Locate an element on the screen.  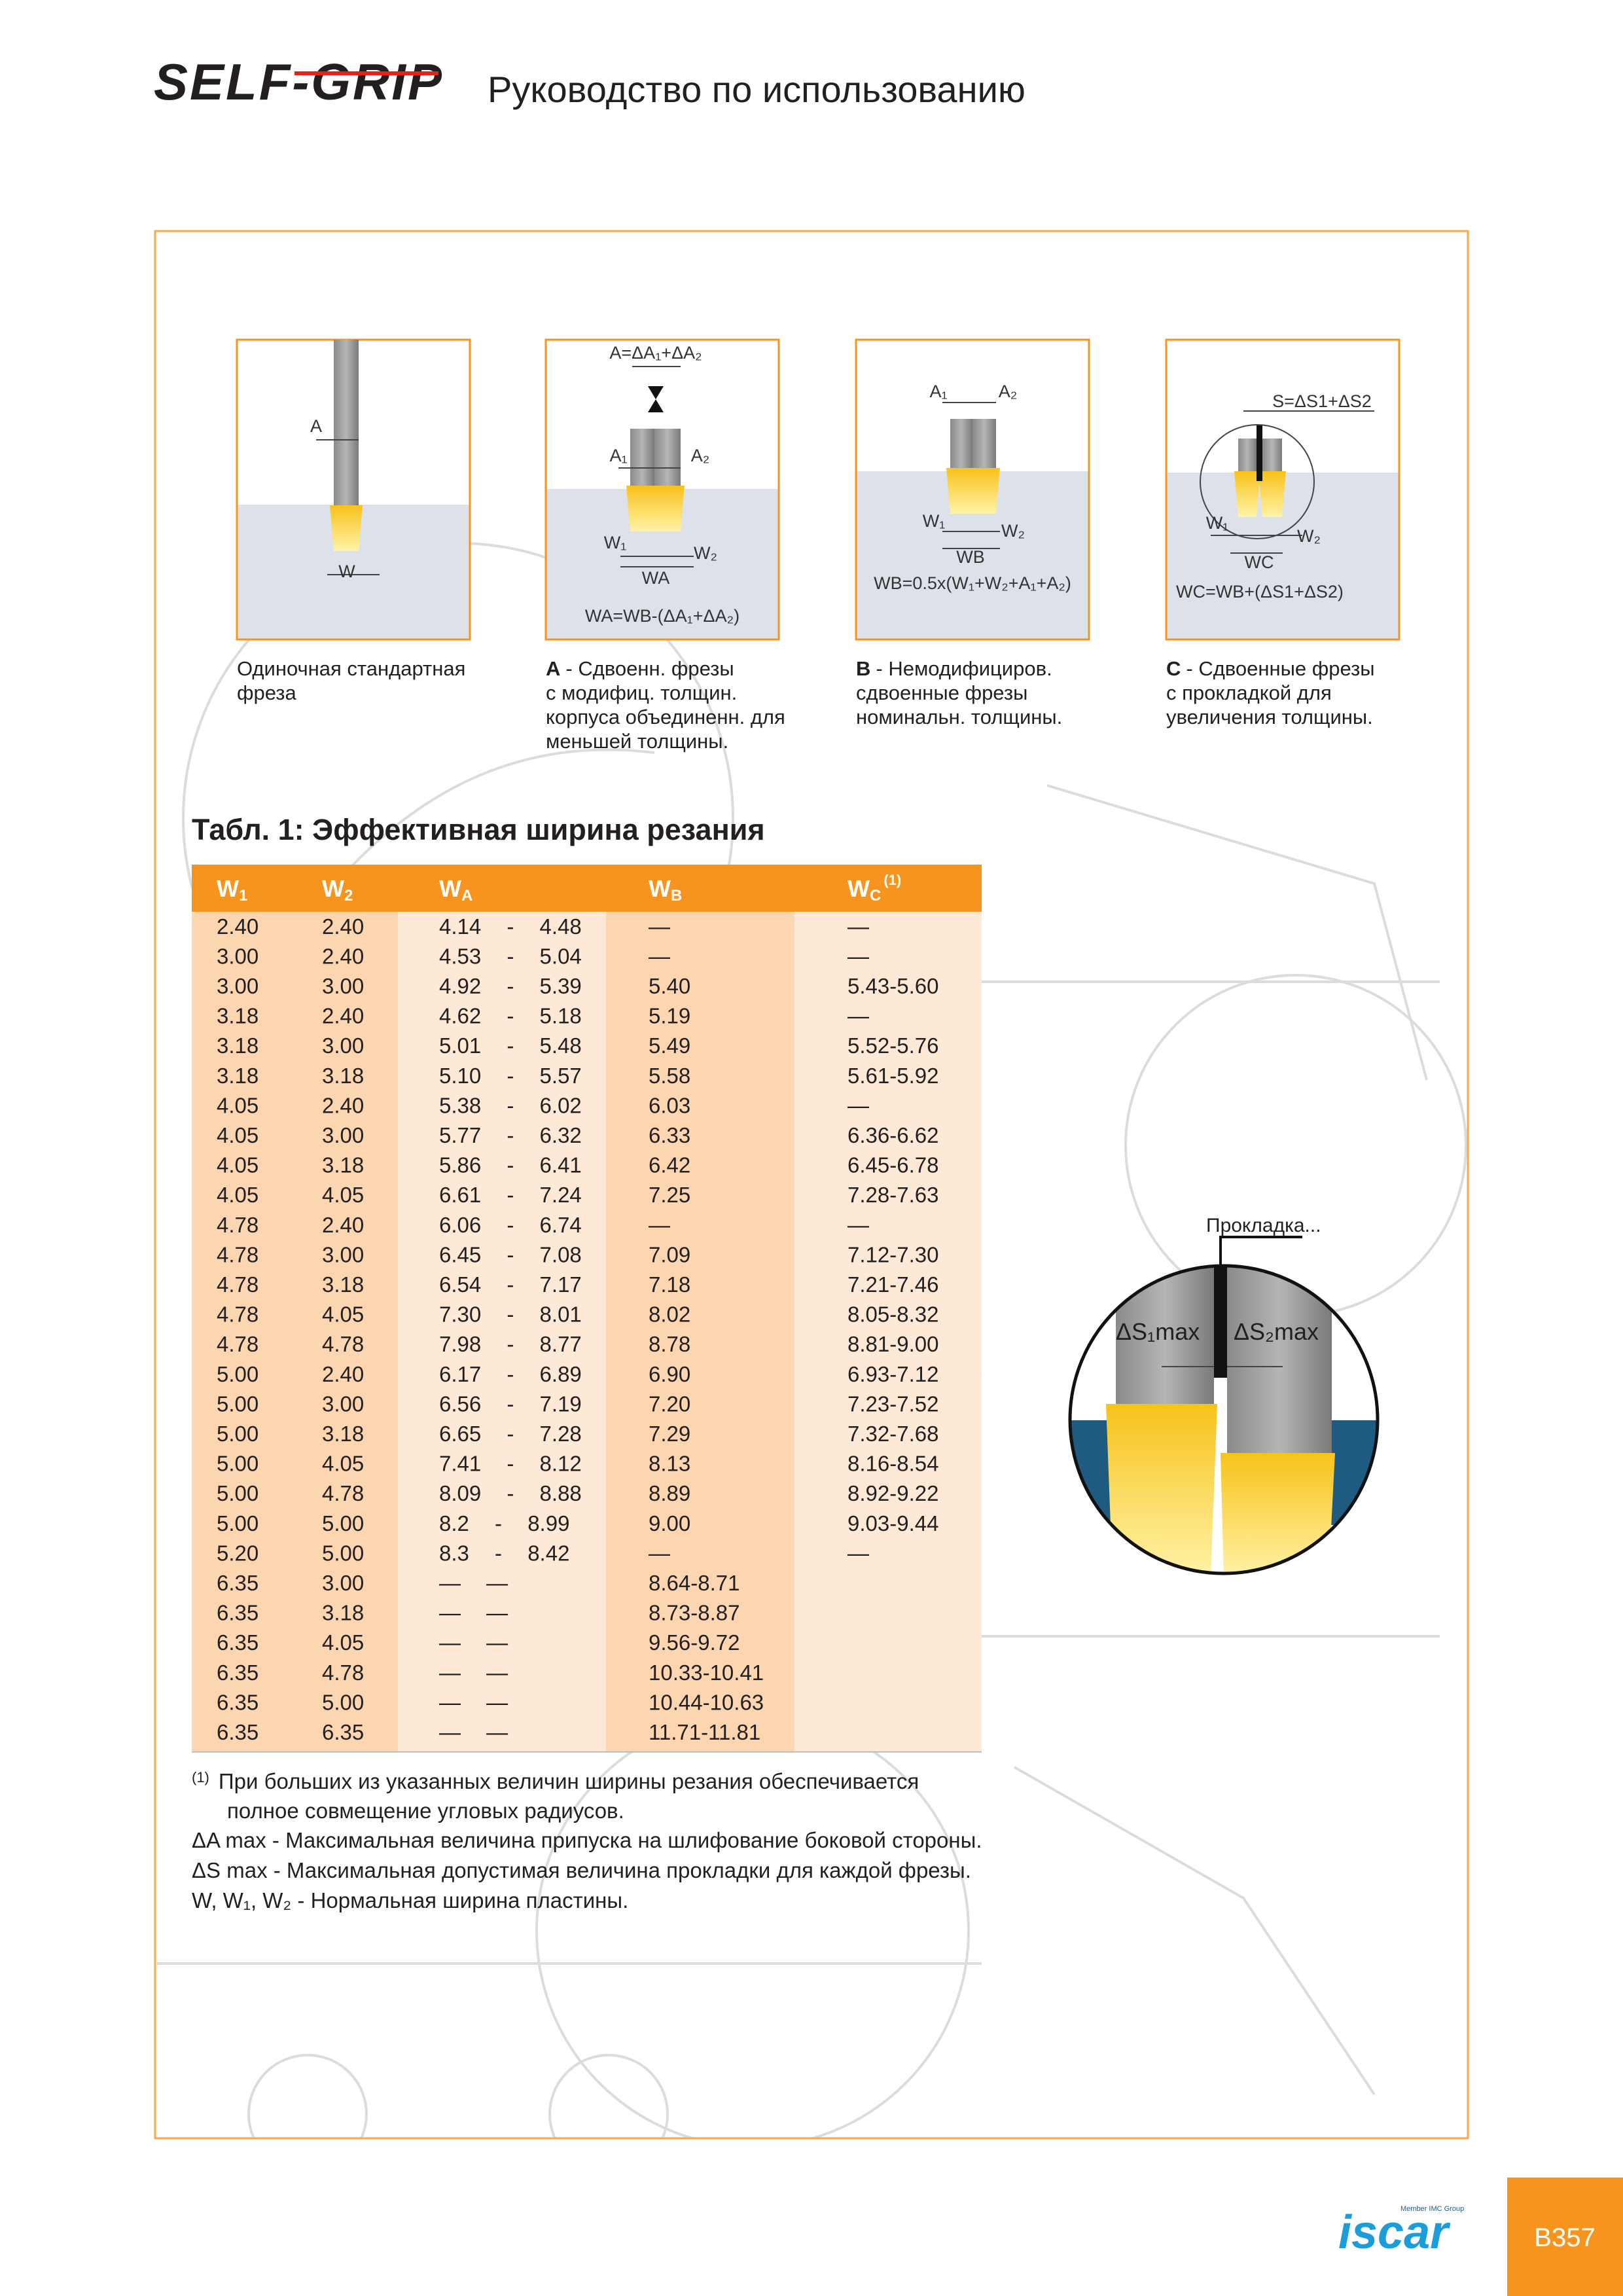
table-cell: 9.00 is located at coordinates (669, 1523).